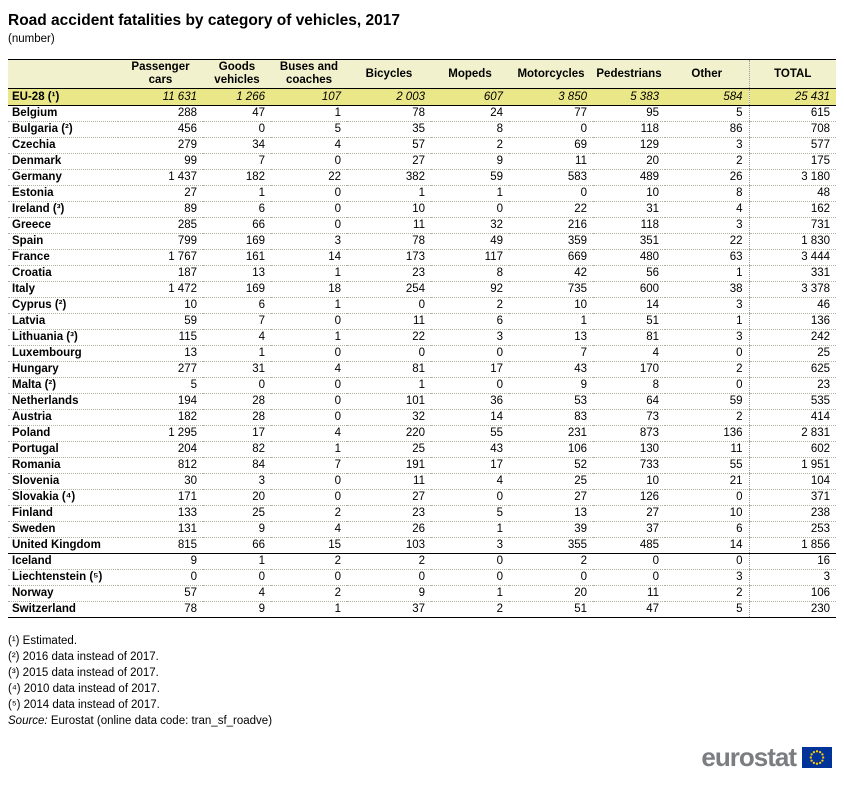 The width and height of the screenshot is (844, 790). Describe the element at coordinates (766, 757) in the screenshot. I see `eurostat-logo: eurostat` at that location.